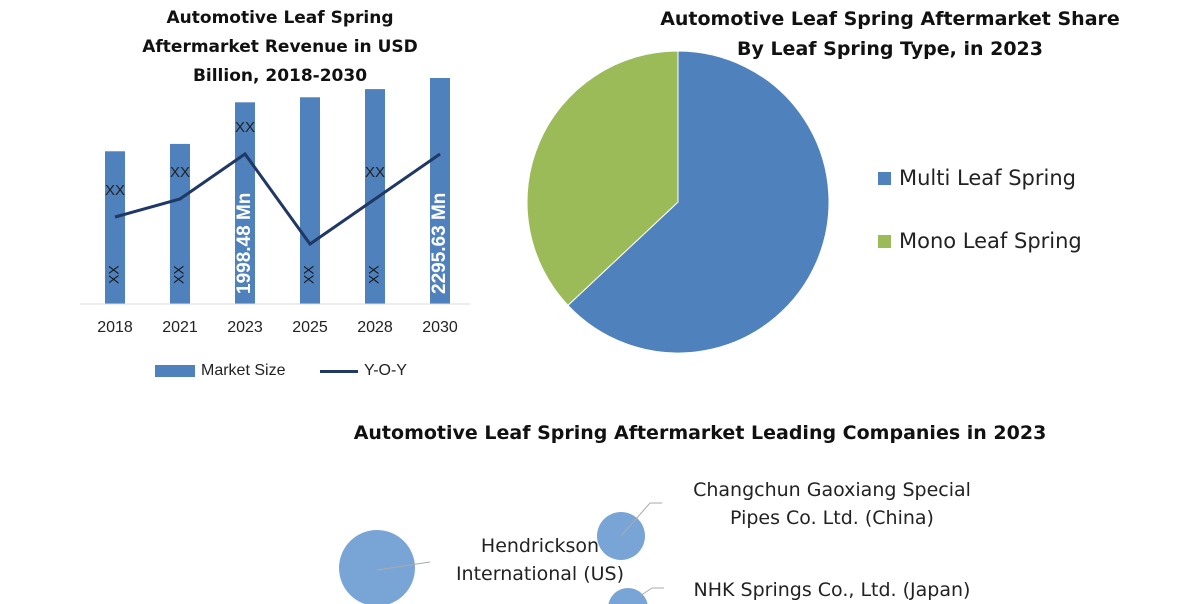 Image resolution: width=1200 pixels, height=604 pixels. Describe the element at coordinates (540, 574) in the screenshot. I see `company-name-line: International (US)` at that location.